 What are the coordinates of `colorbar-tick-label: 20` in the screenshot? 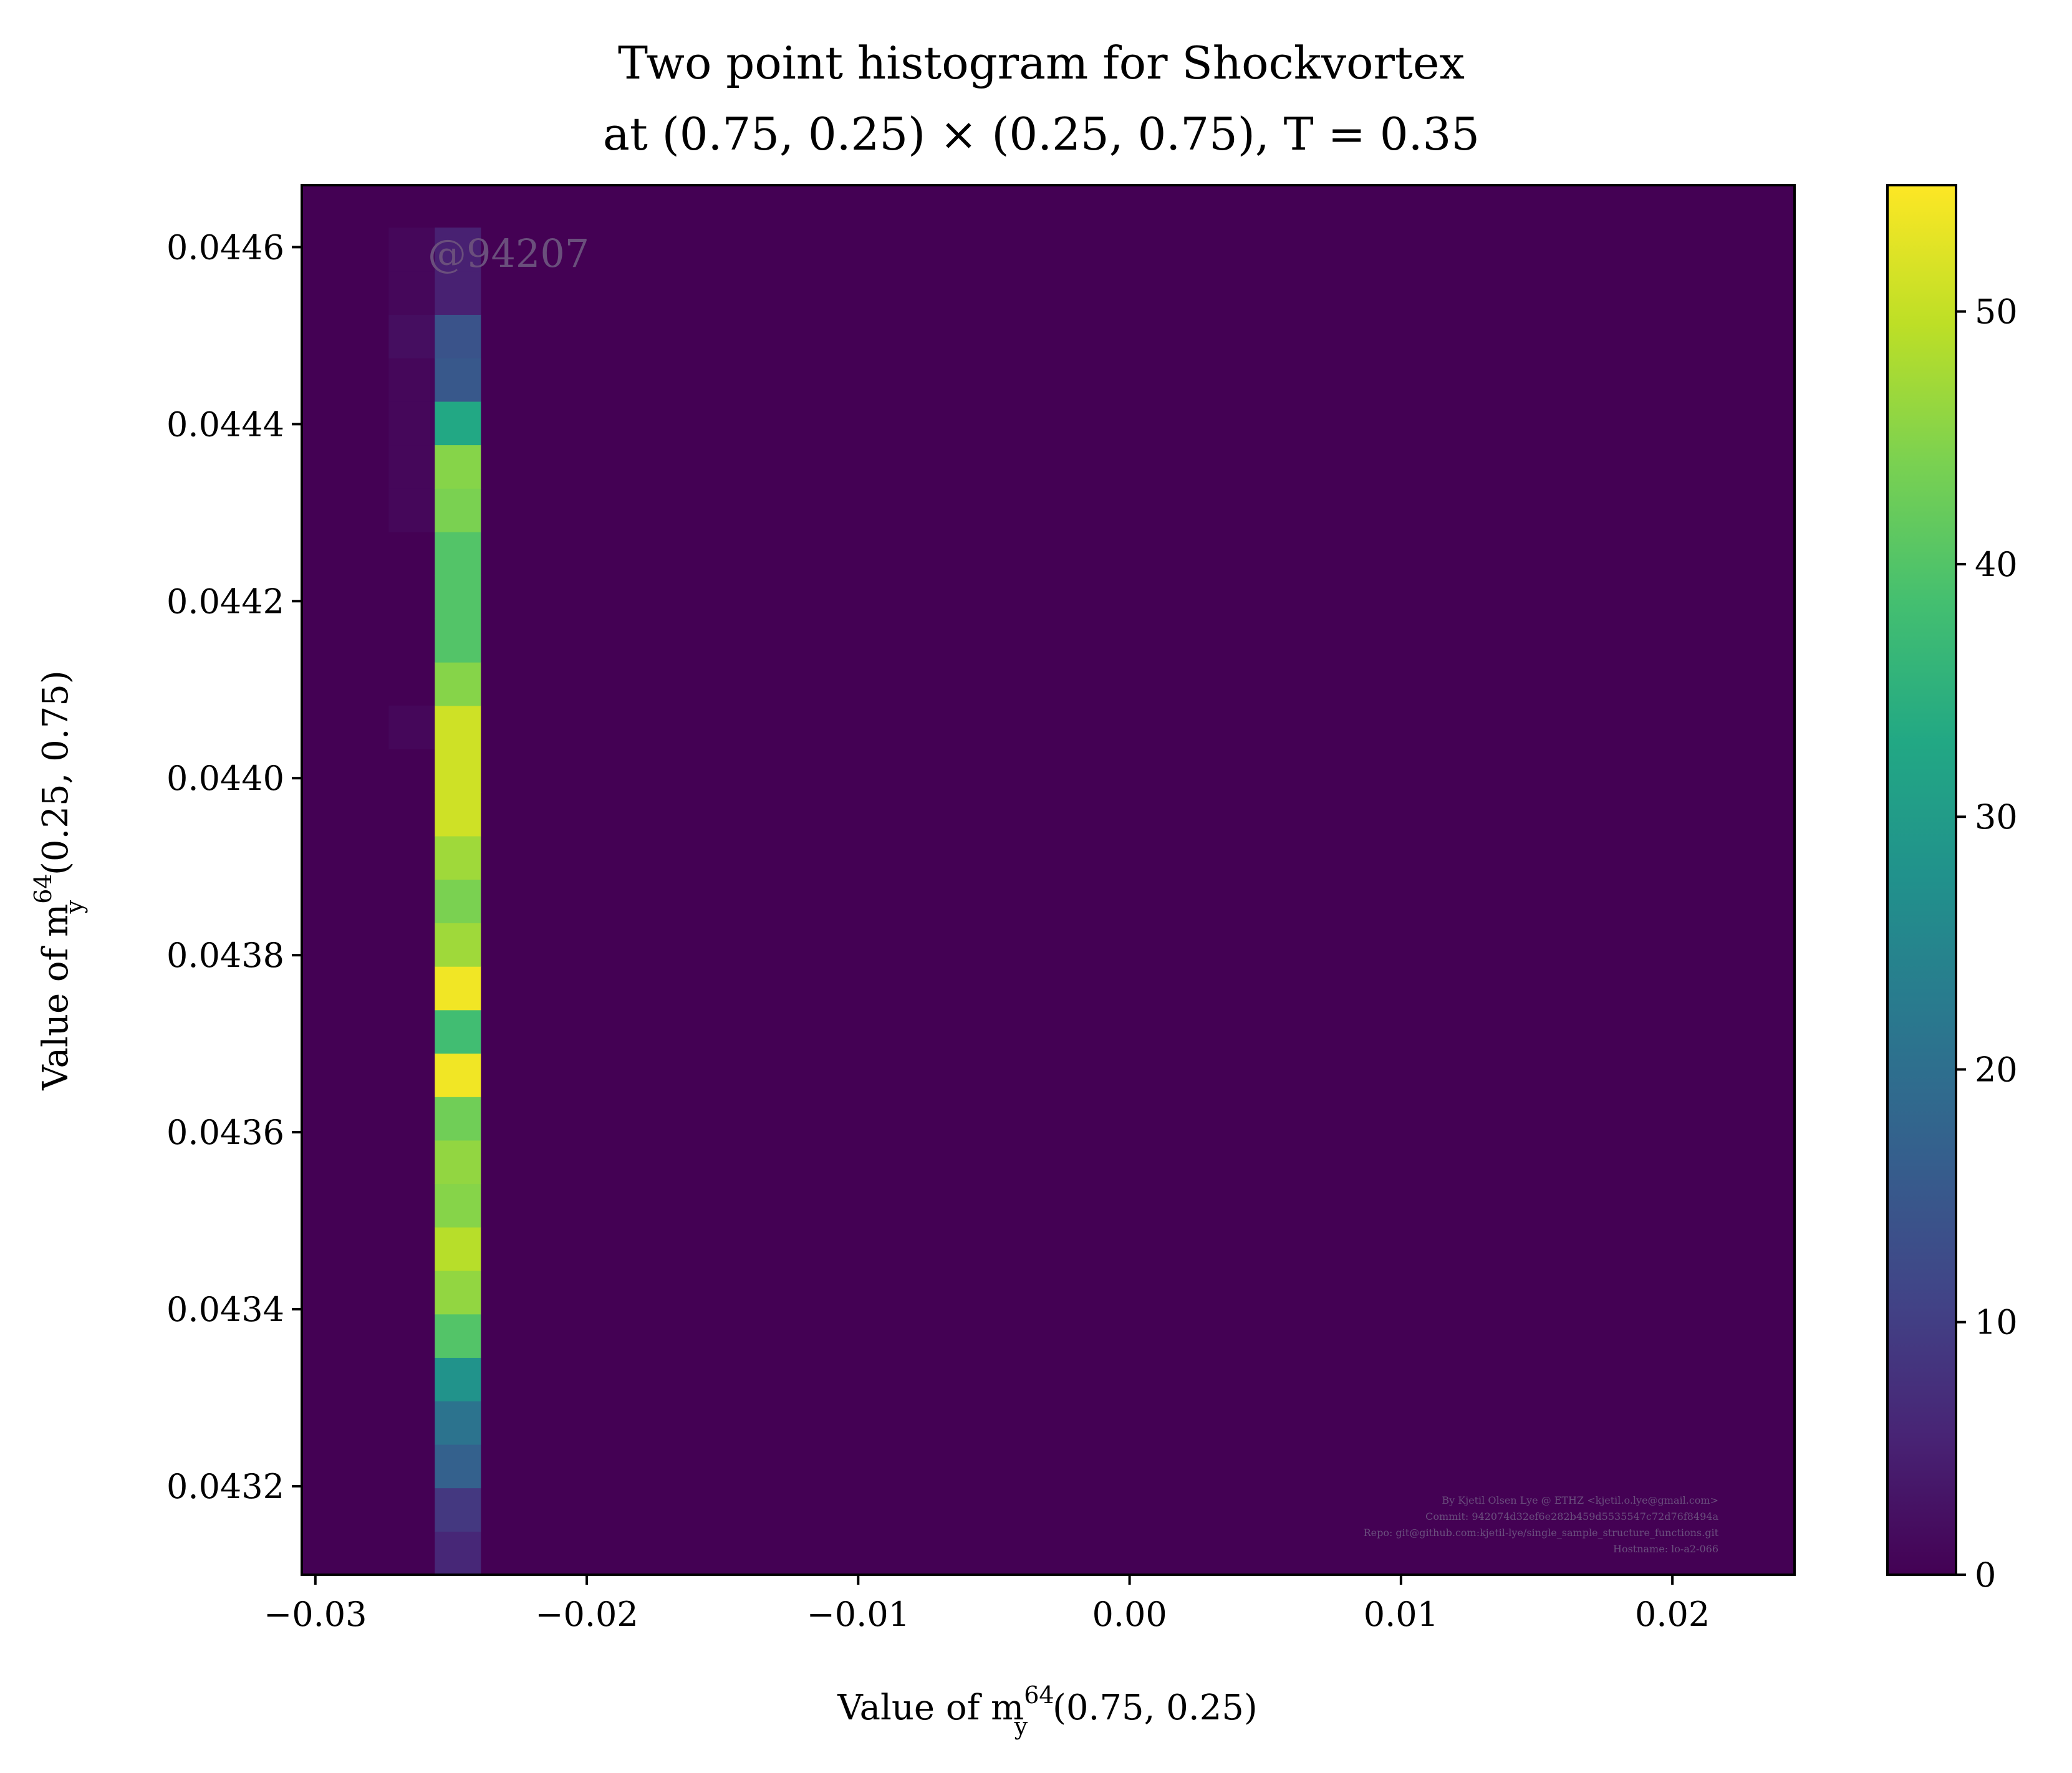 It's located at (1996, 1069).